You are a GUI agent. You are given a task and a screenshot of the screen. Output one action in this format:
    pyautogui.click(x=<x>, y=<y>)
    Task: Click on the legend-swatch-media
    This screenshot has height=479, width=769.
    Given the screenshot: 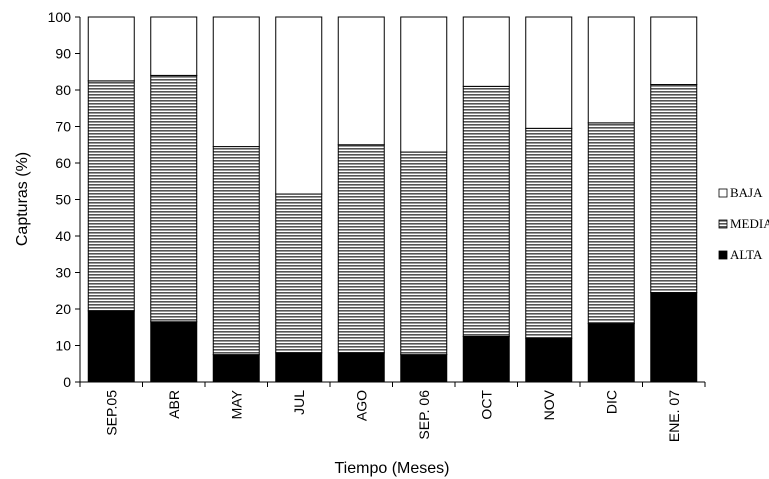 What is the action you would take?
    pyautogui.click(x=723, y=224)
    